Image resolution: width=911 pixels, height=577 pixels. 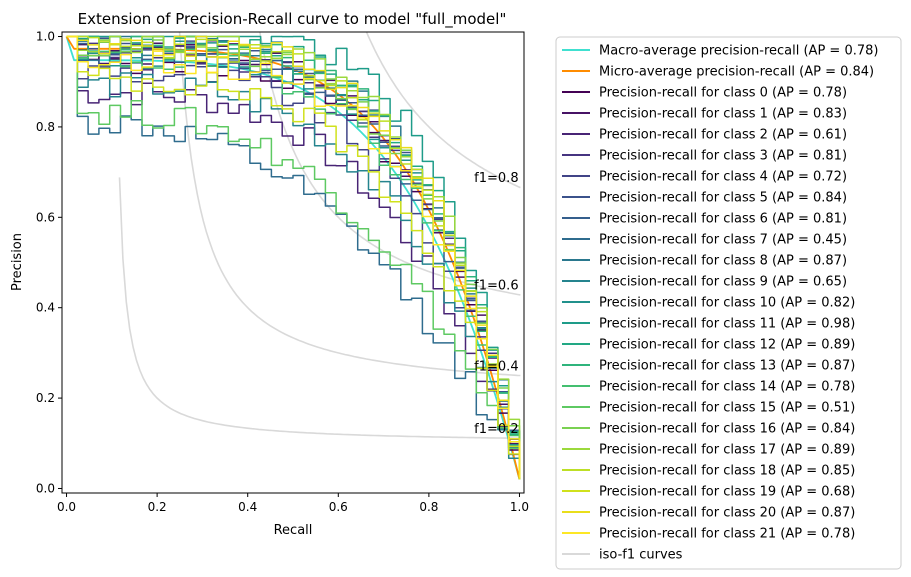 What do you see at coordinates (723, 177) in the screenshot?
I see `legend-label: Precision-recall for class 4 (AP = 0.72)` at bounding box center [723, 177].